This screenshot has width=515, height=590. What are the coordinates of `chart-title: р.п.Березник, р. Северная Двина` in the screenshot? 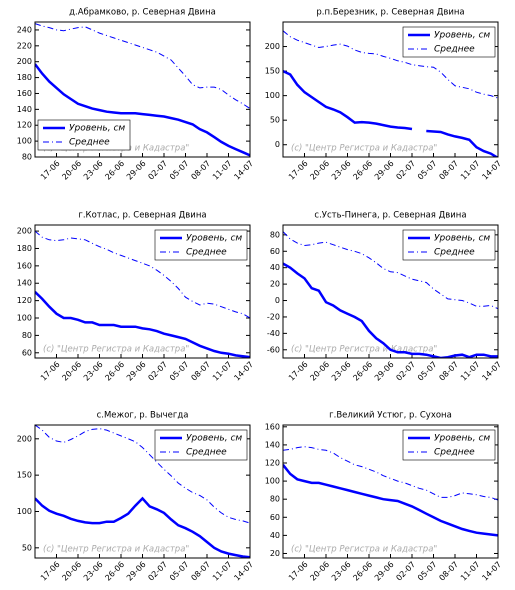 It's located at (390, 13).